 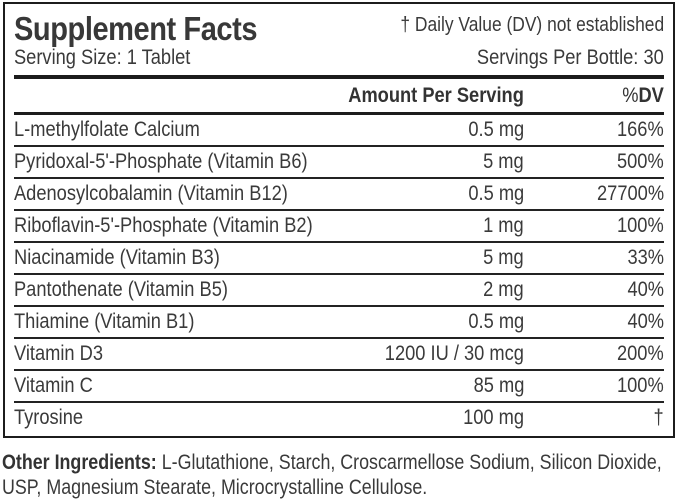 What do you see at coordinates (49, 417) in the screenshot?
I see `ingredient-name: Tyrosine` at bounding box center [49, 417].